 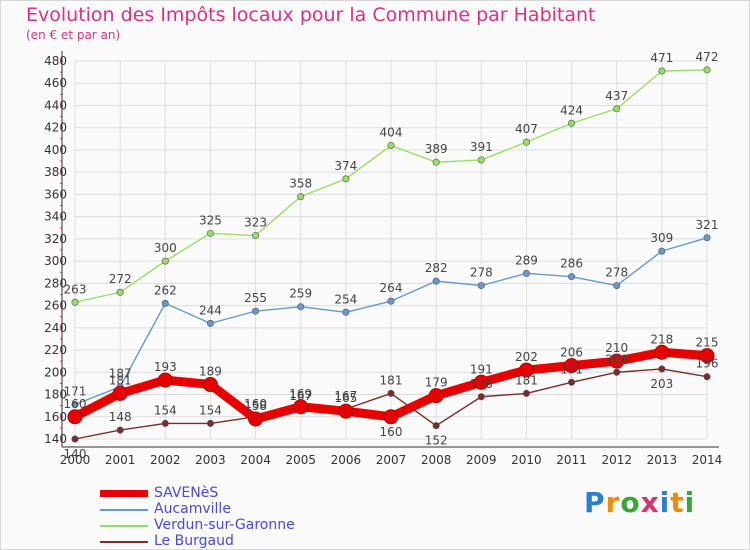 What do you see at coordinates (526, 357) in the screenshot?
I see `data-label-saven-s: 202` at bounding box center [526, 357].